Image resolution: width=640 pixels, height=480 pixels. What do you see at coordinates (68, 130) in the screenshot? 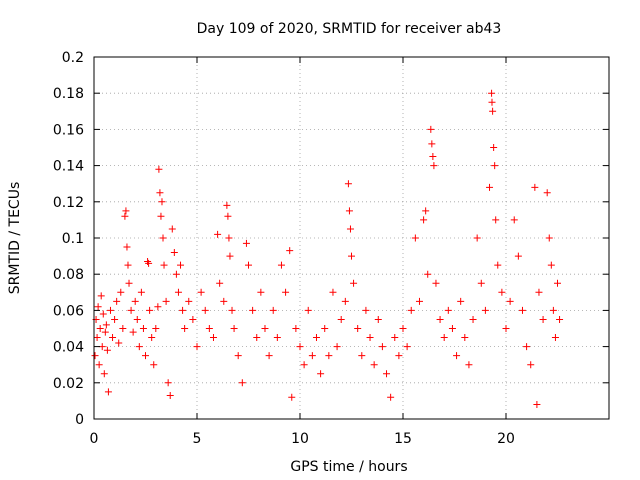
I see `y-tick-label: 0.16` at bounding box center [68, 130].